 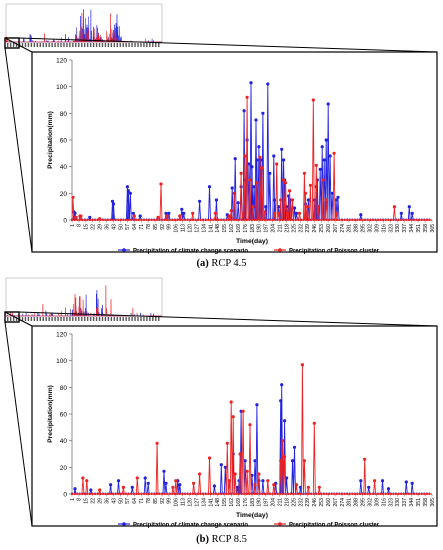 I want to click on caption-label-a: (a), so click(x=202, y=263).